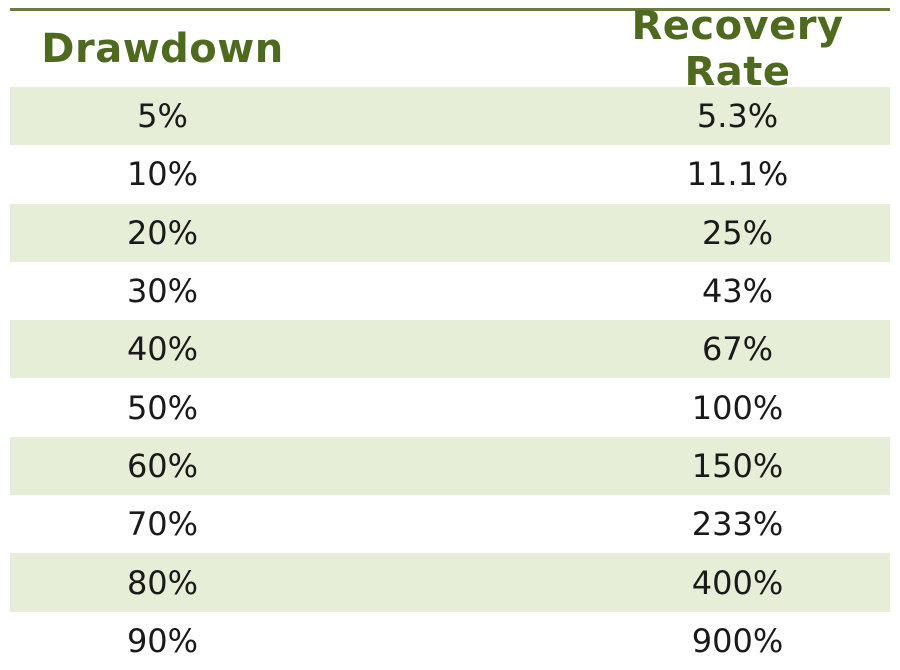 The width and height of the screenshot is (900, 670). What do you see at coordinates (737, 582) in the screenshot?
I see `recovery-rate-cell: 400%` at bounding box center [737, 582].